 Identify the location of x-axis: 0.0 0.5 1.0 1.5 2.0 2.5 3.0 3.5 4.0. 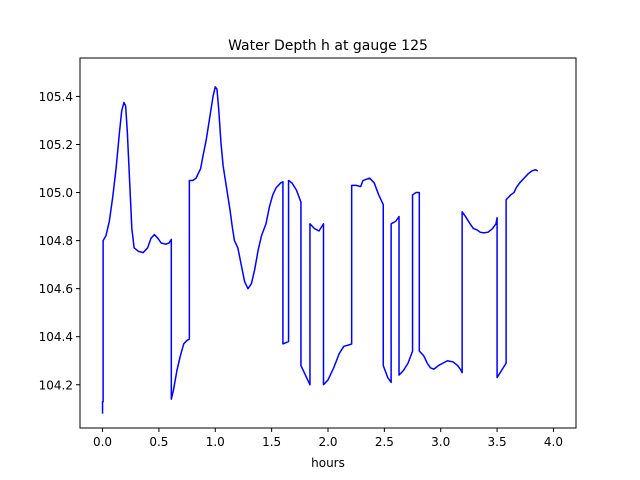
(328, 438).